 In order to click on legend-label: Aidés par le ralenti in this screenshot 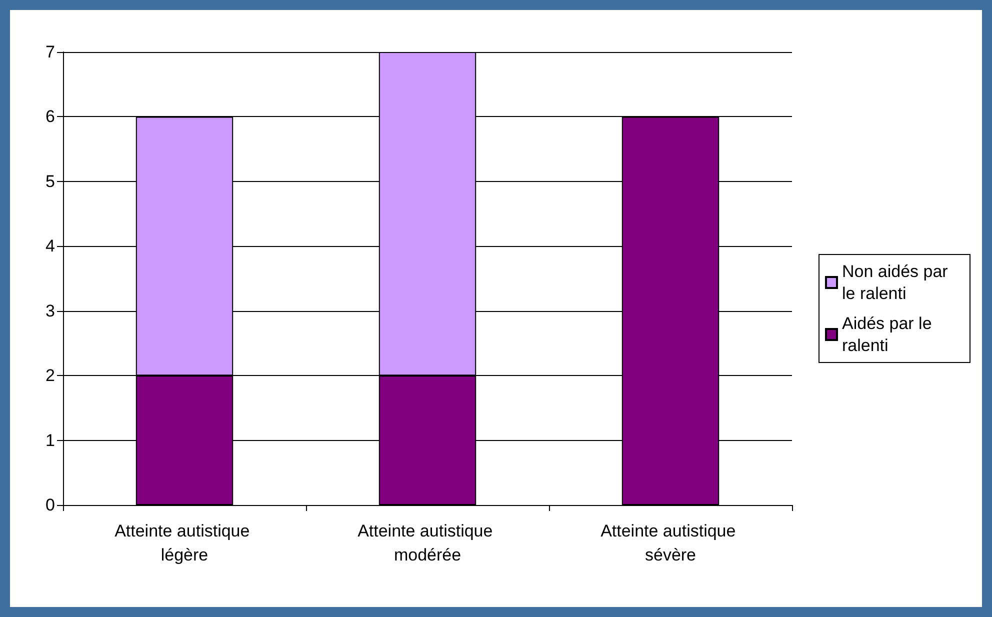, I will do `click(889, 334)`.